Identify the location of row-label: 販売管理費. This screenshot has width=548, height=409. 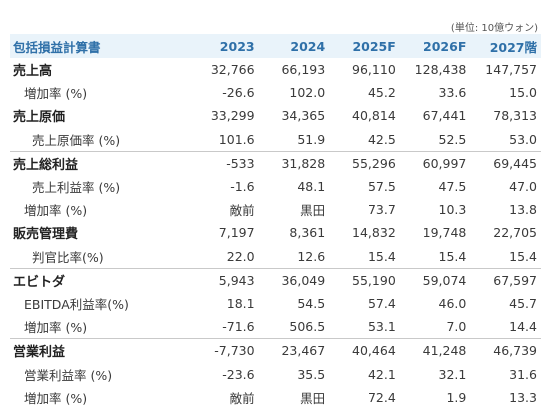
(46, 235).